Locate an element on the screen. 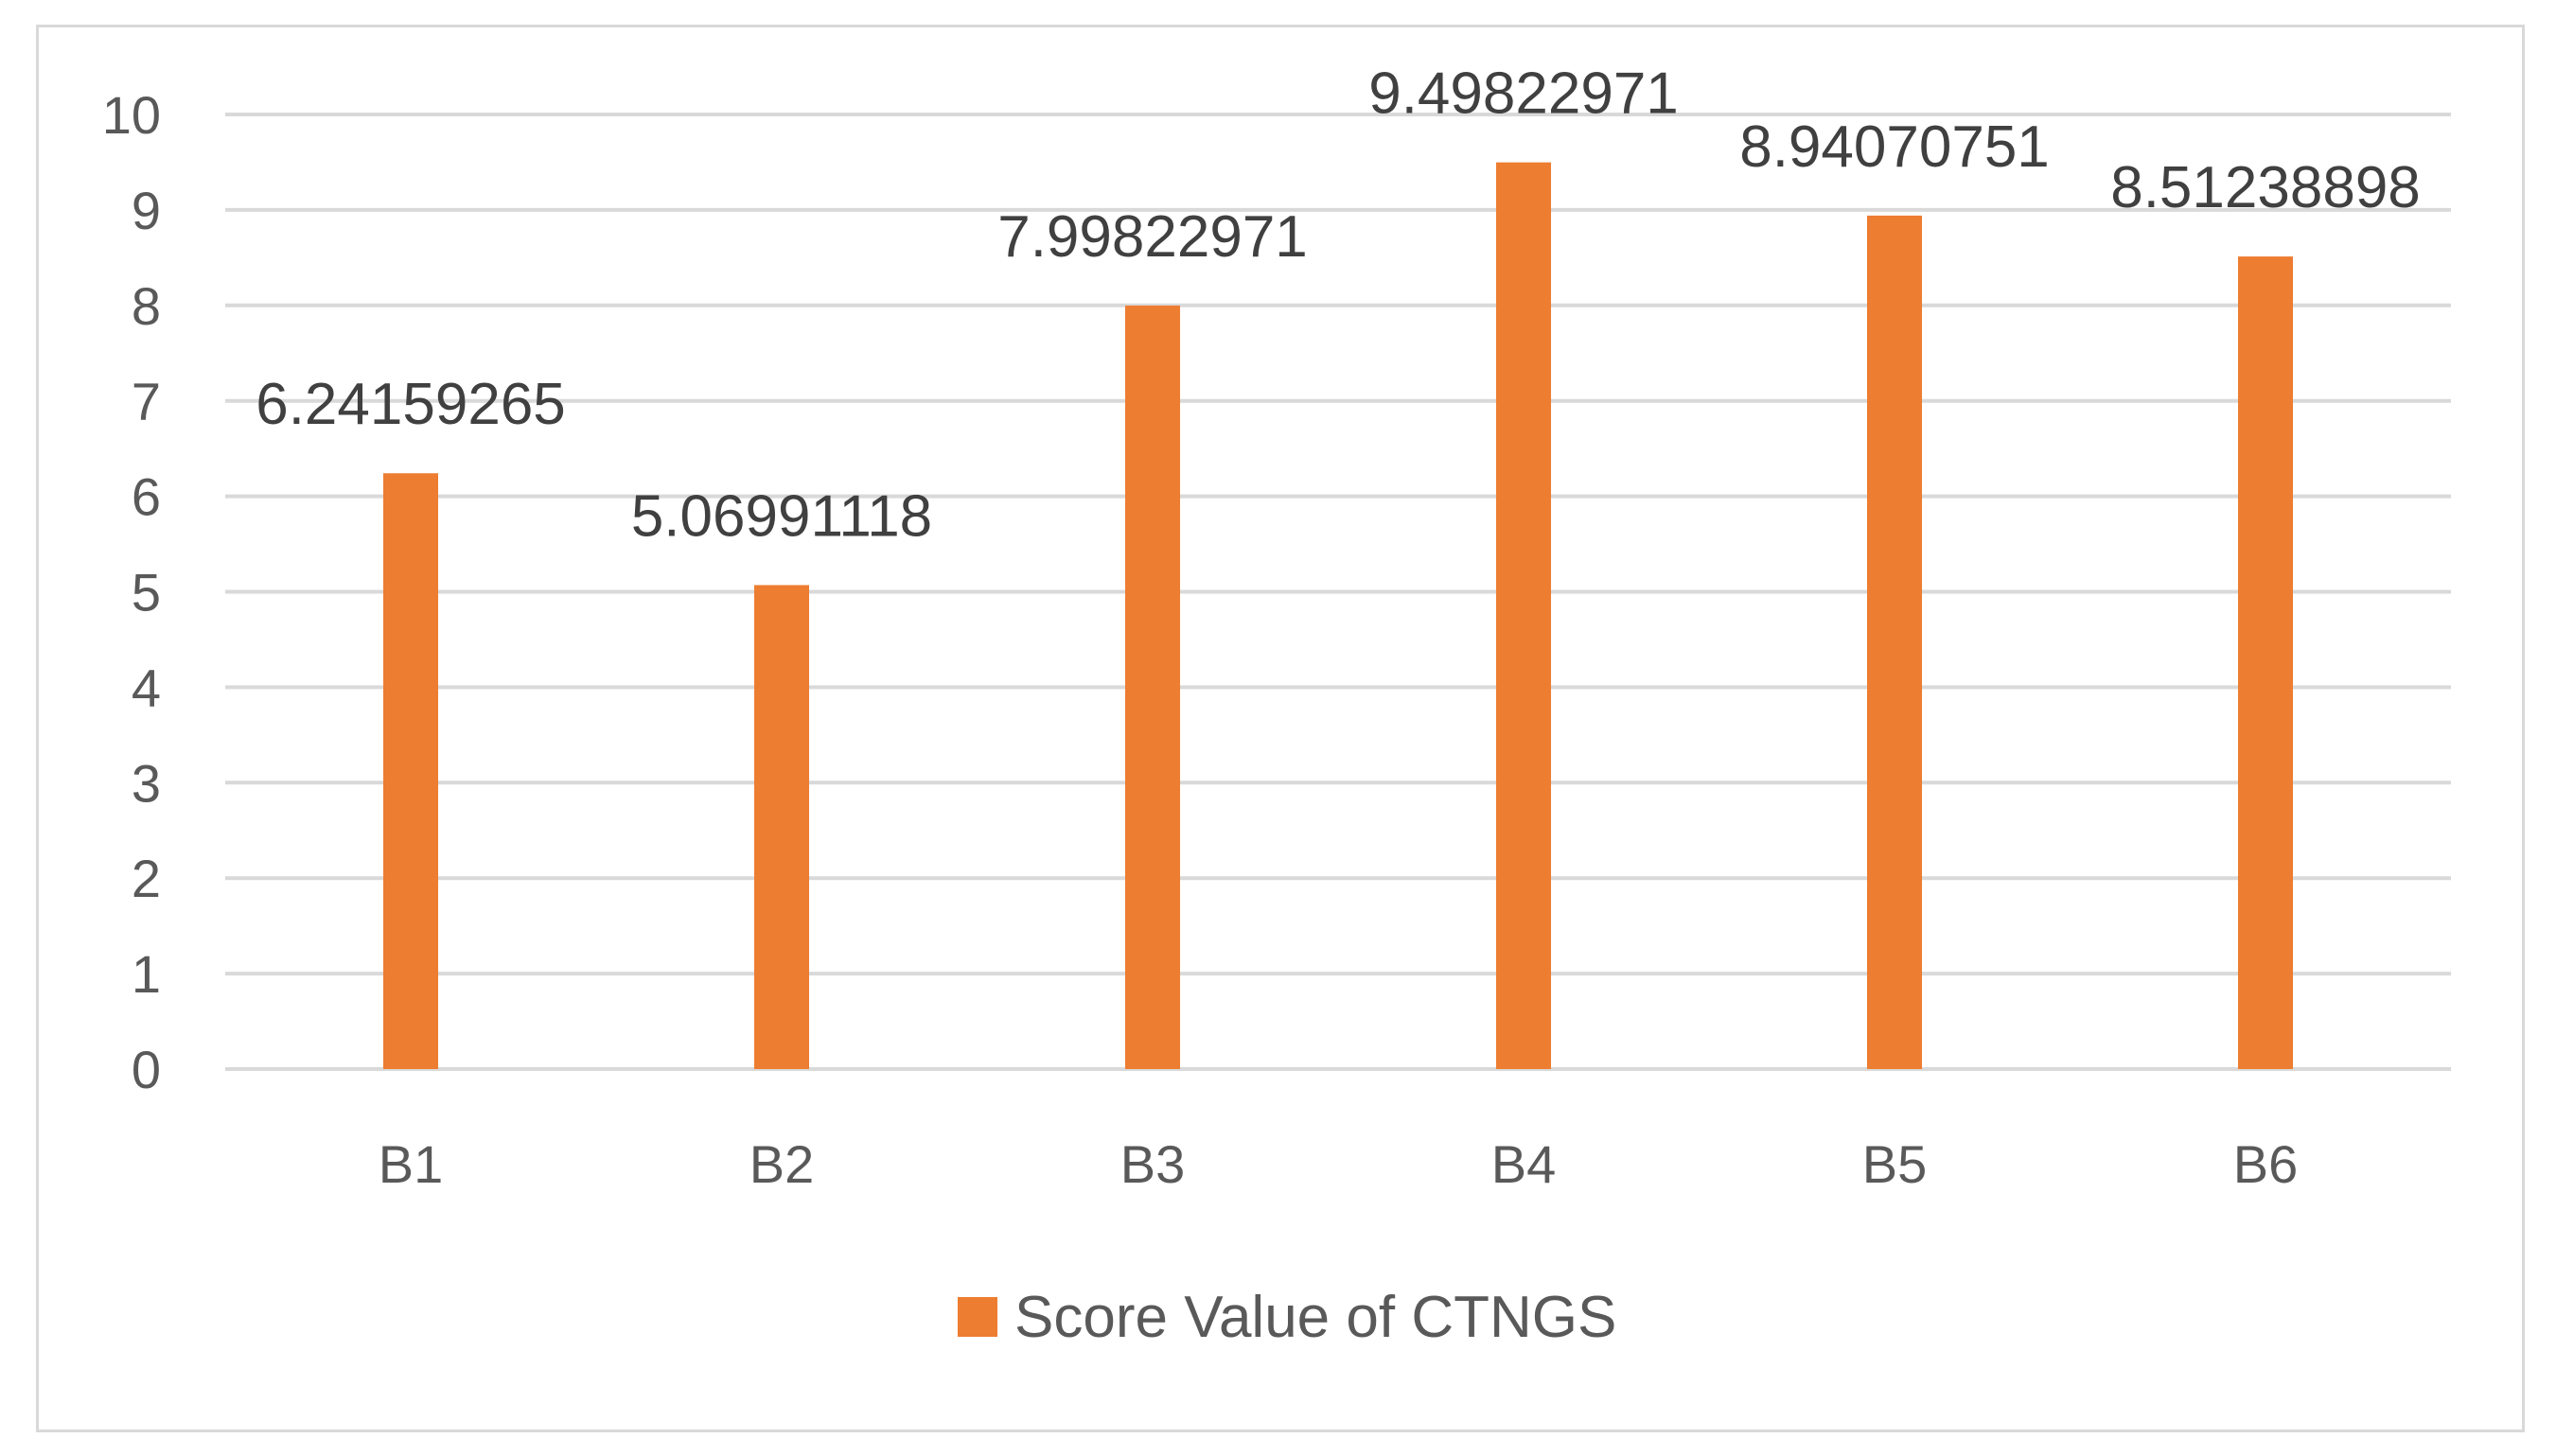  x-tick-label-b2: B2 is located at coordinates (782, 1164).